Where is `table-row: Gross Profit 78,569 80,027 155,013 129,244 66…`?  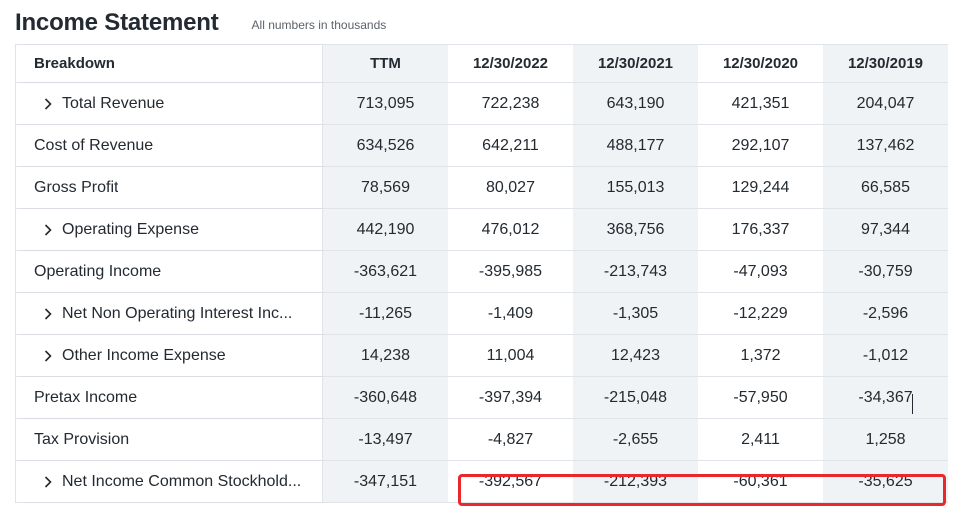
table-row: Gross Profit 78,569 80,027 155,013 129,244 66… is located at coordinates (482, 188).